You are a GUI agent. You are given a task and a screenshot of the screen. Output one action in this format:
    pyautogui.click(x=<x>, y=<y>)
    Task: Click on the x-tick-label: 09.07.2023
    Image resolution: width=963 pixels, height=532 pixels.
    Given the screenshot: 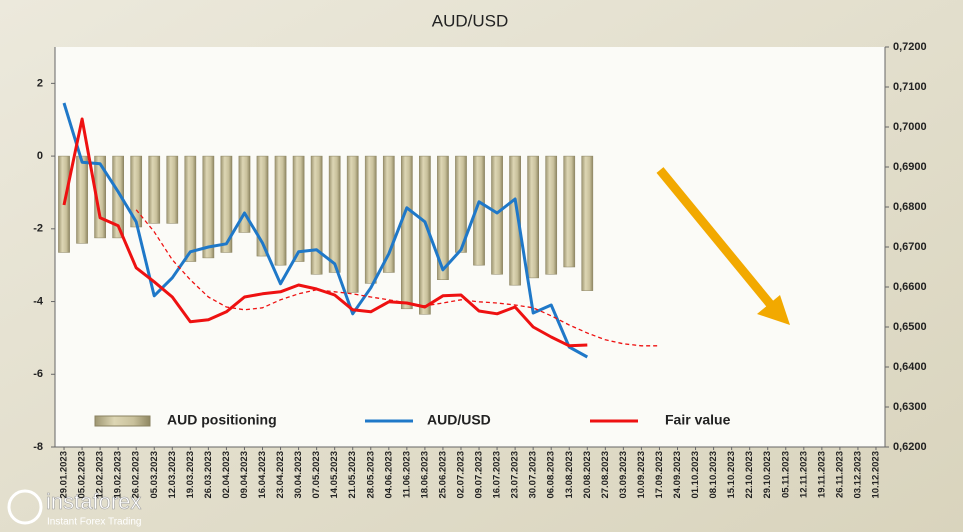 What is the action you would take?
    pyautogui.click(x=479, y=475)
    